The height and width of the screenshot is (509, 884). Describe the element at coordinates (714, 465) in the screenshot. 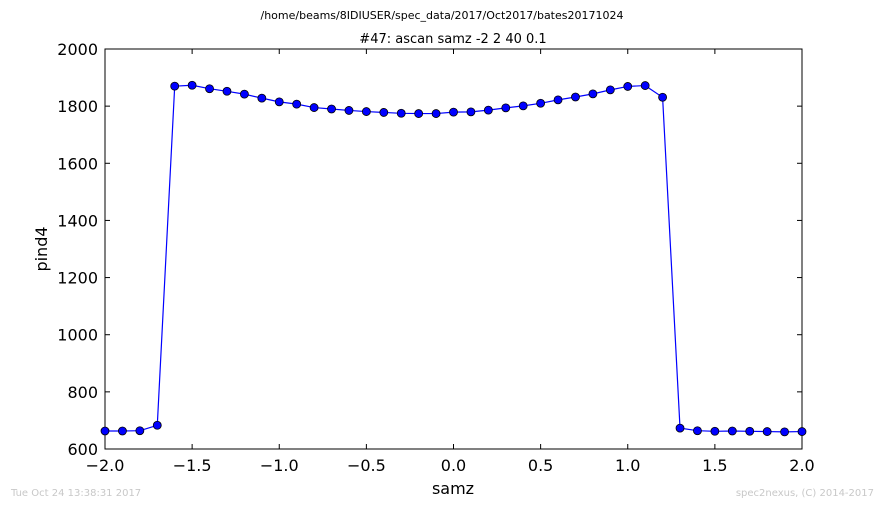

I see `x-tick-label: 1.5` at that location.